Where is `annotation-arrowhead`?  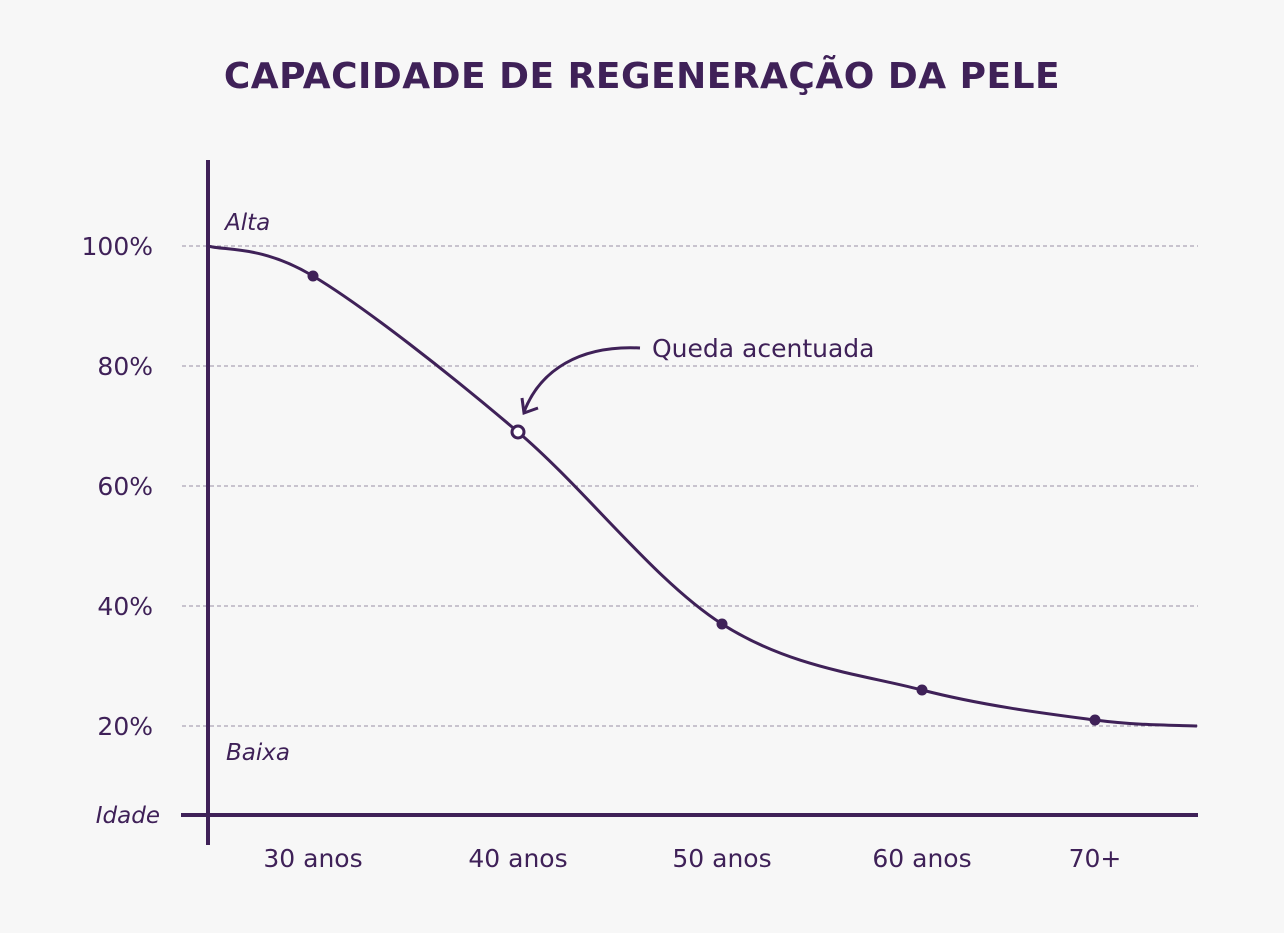
annotation-arrowhead is located at coordinates (529, 406).